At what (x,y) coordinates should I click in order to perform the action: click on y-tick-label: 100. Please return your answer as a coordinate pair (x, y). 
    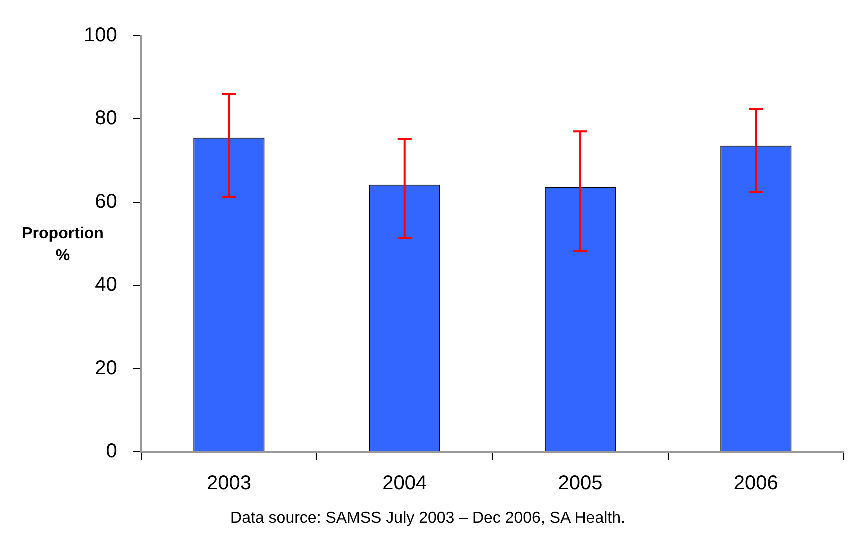
    Looking at the image, I should click on (101, 35).